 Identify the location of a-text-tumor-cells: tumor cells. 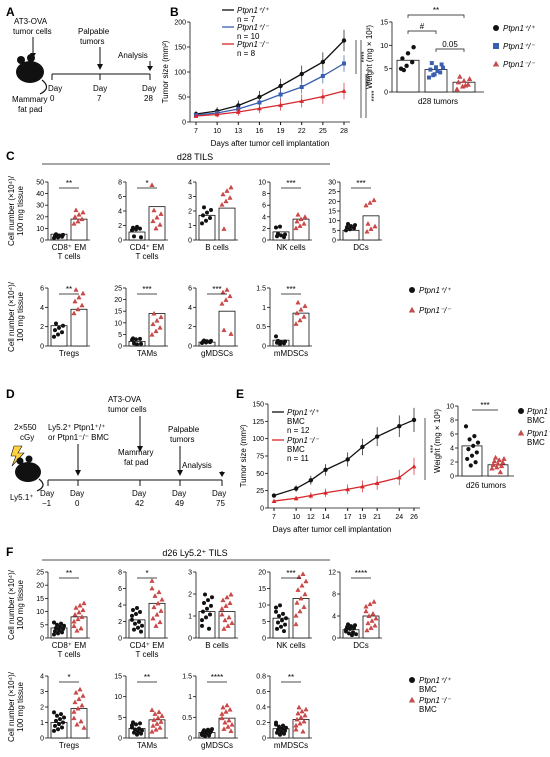
(32, 31).